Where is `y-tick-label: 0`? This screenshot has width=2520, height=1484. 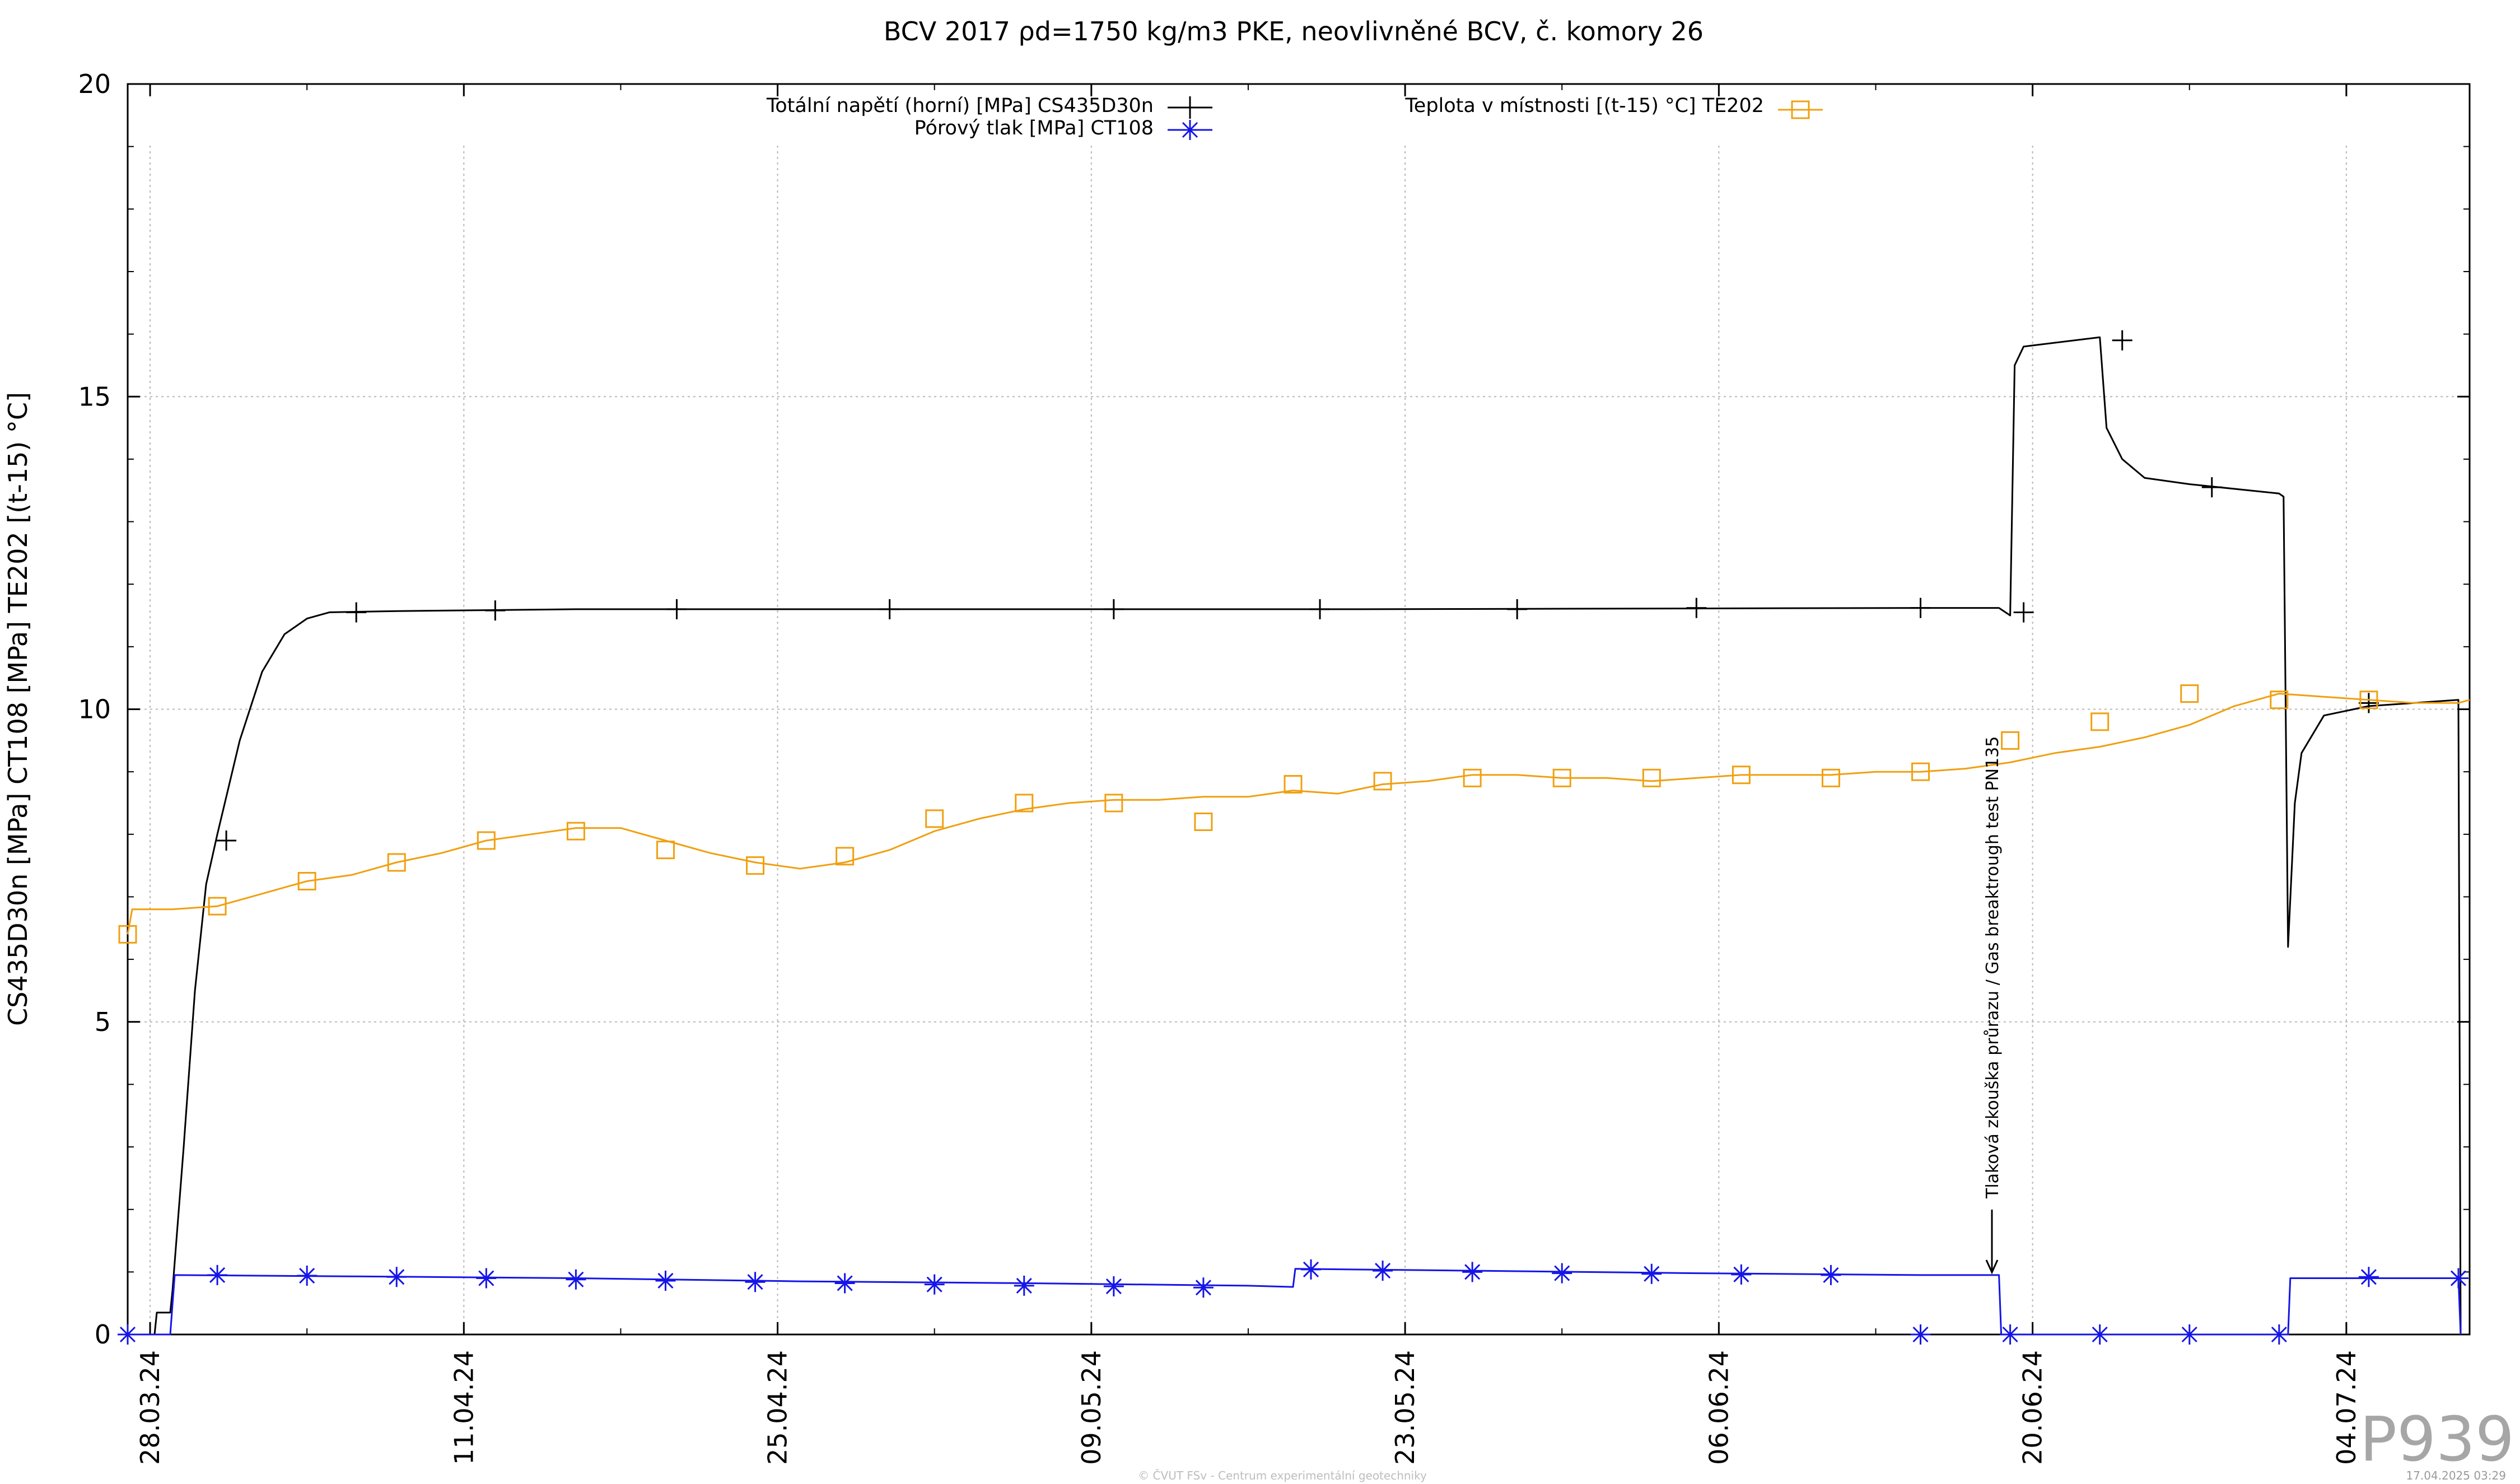 y-tick-label: 0 is located at coordinates (103, 1334).